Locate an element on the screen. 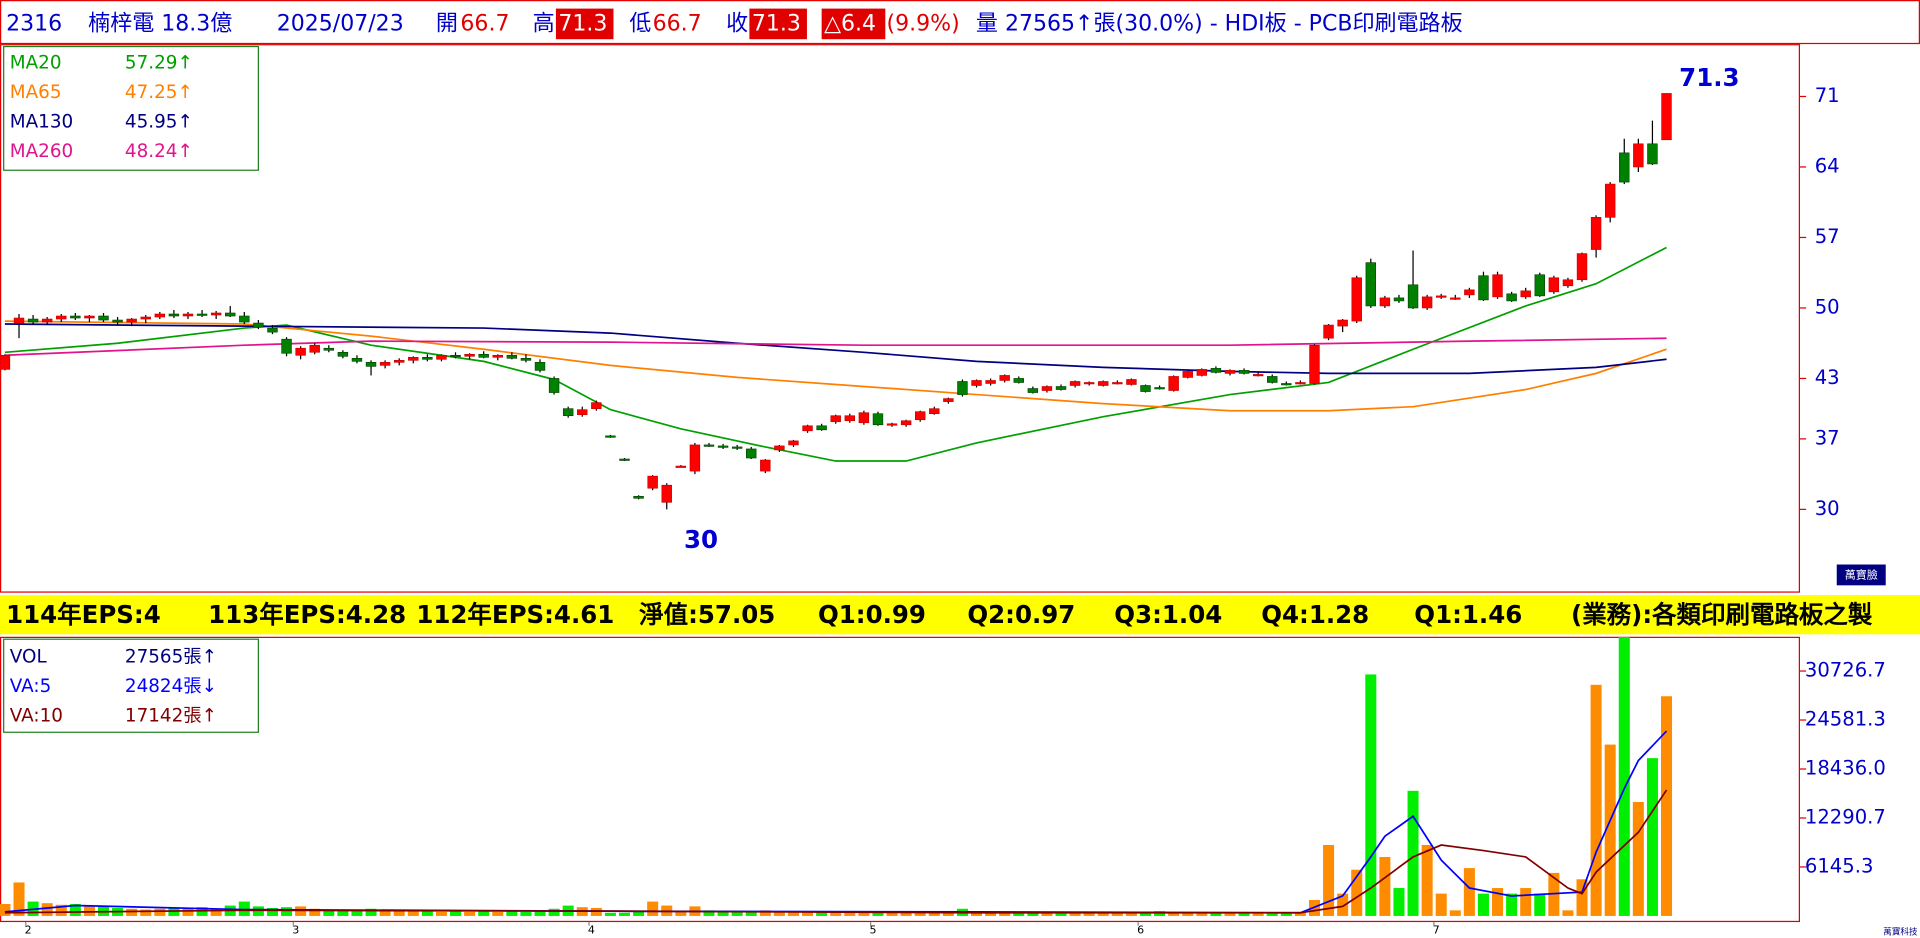 The width and height of the screenshot is (1920, 938). high-label: 高 is located at coordinates (544, 24).